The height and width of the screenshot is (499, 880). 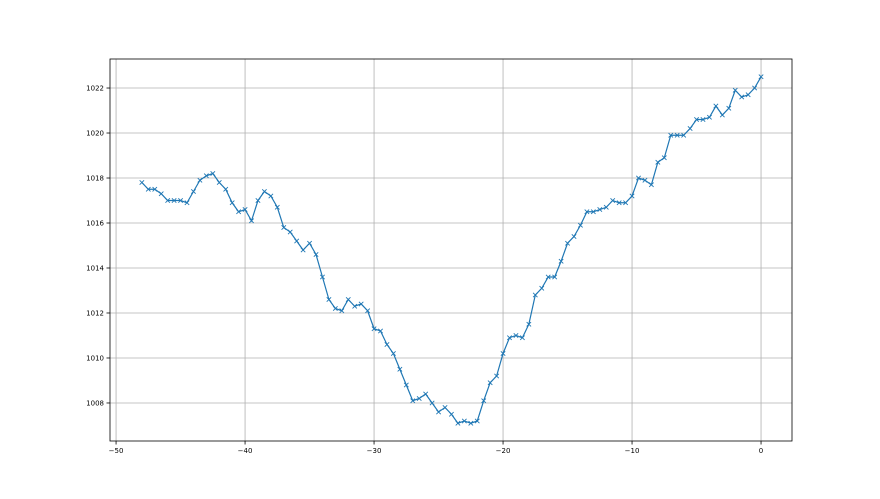 What do you see at coordinates (761, 451) in the screenshot?
I see `x-tick-label: 0` at bounding box center [761, 451].